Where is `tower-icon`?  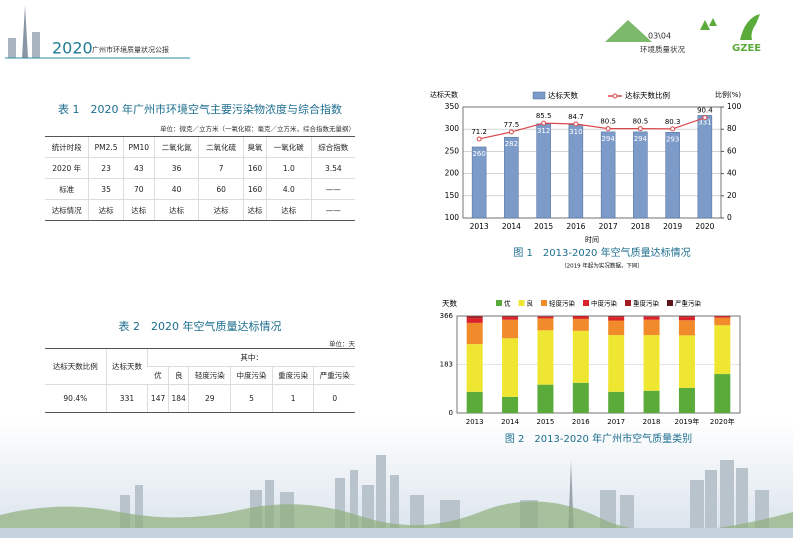
tower-icon is located at coordinates (25, 31).